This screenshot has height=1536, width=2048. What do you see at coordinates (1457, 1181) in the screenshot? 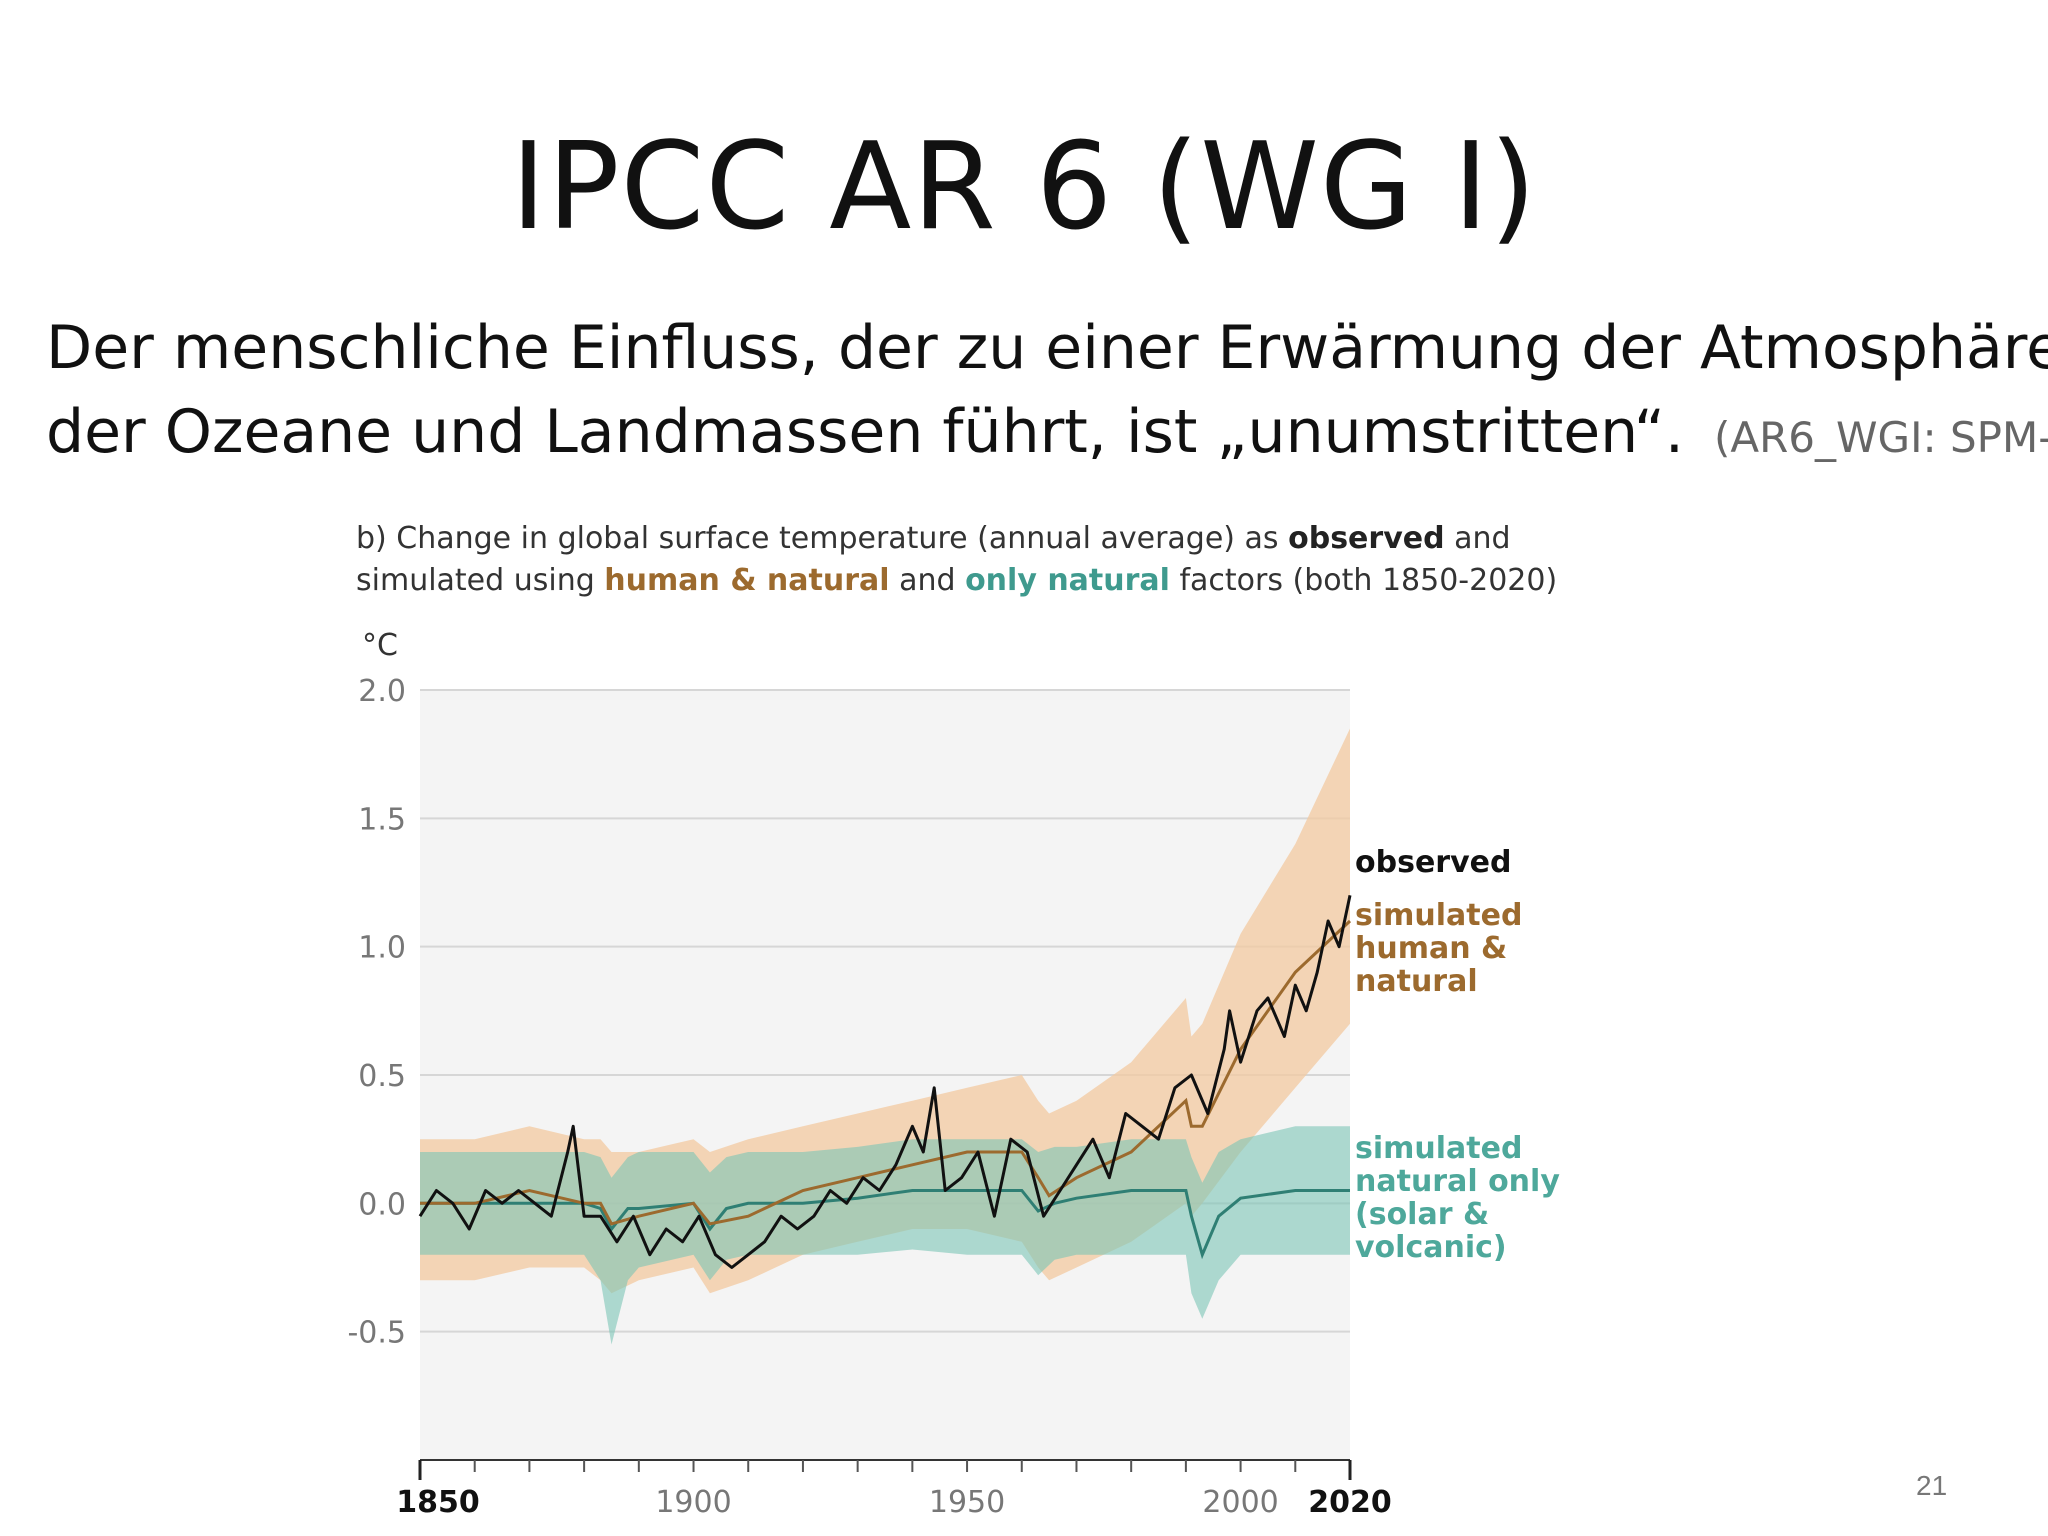
I see `legend-natural-2: natural only` at bounding box center [1457, 1181].